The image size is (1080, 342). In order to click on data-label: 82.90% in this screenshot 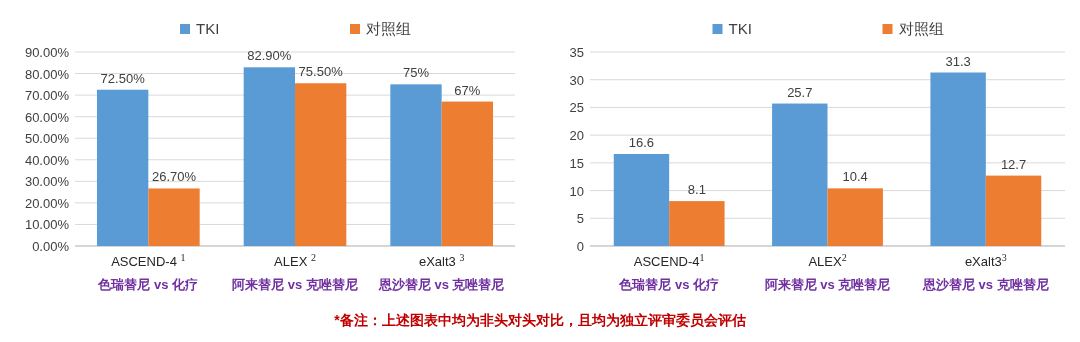, I will do `click(269, 56)`.